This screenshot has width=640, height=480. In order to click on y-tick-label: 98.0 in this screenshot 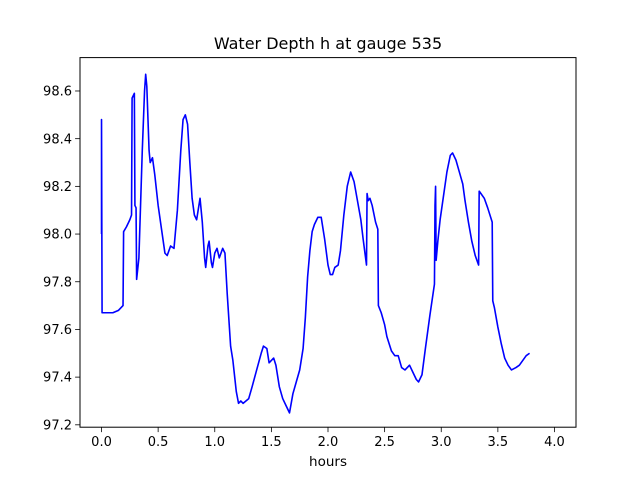, I will do `click(57, 235)`.